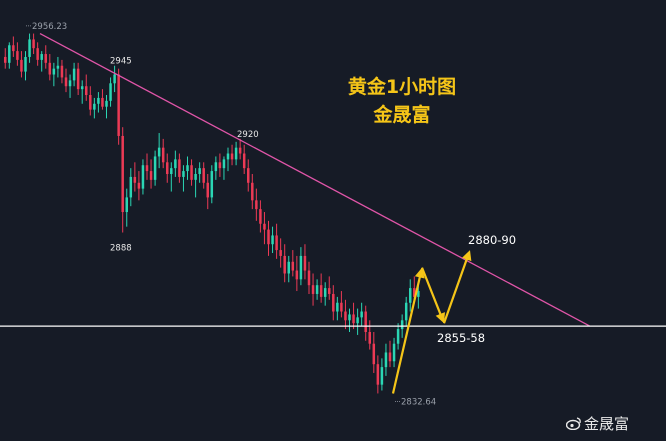  Describe the element at coordinates (49, 27) in the screenshot. I see `price-label: 2956.23` at that location.